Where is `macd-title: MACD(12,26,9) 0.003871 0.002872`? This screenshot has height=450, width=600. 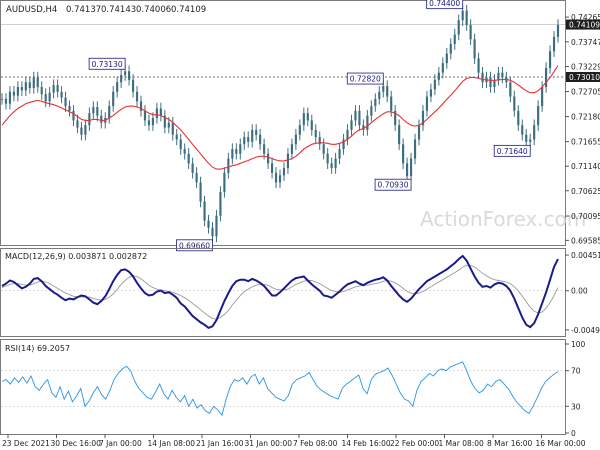 macd-title: MACD(12,26,9) 0.003871 0.002872 is located at coordinates (76, 256).